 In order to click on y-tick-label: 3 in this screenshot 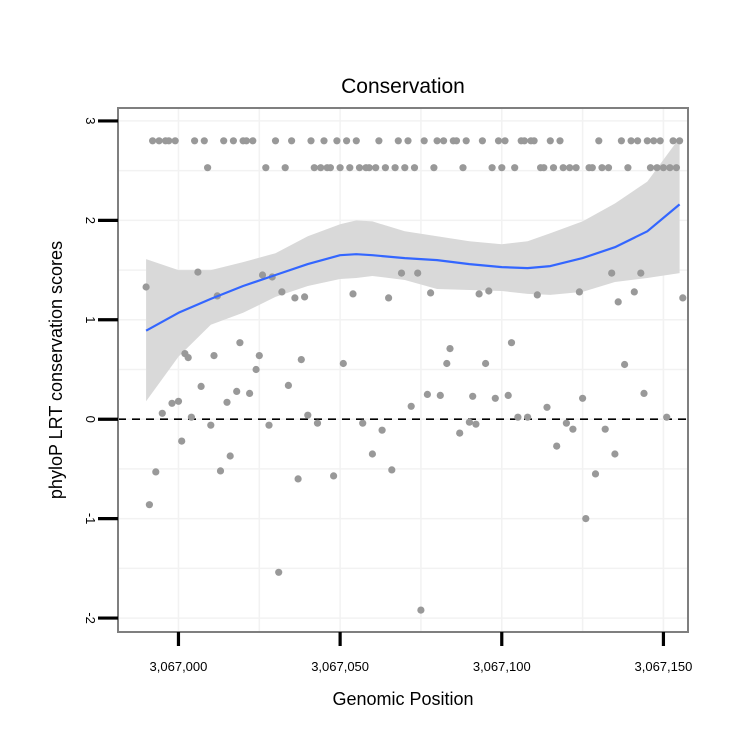, I will do `click(90, 120)`.